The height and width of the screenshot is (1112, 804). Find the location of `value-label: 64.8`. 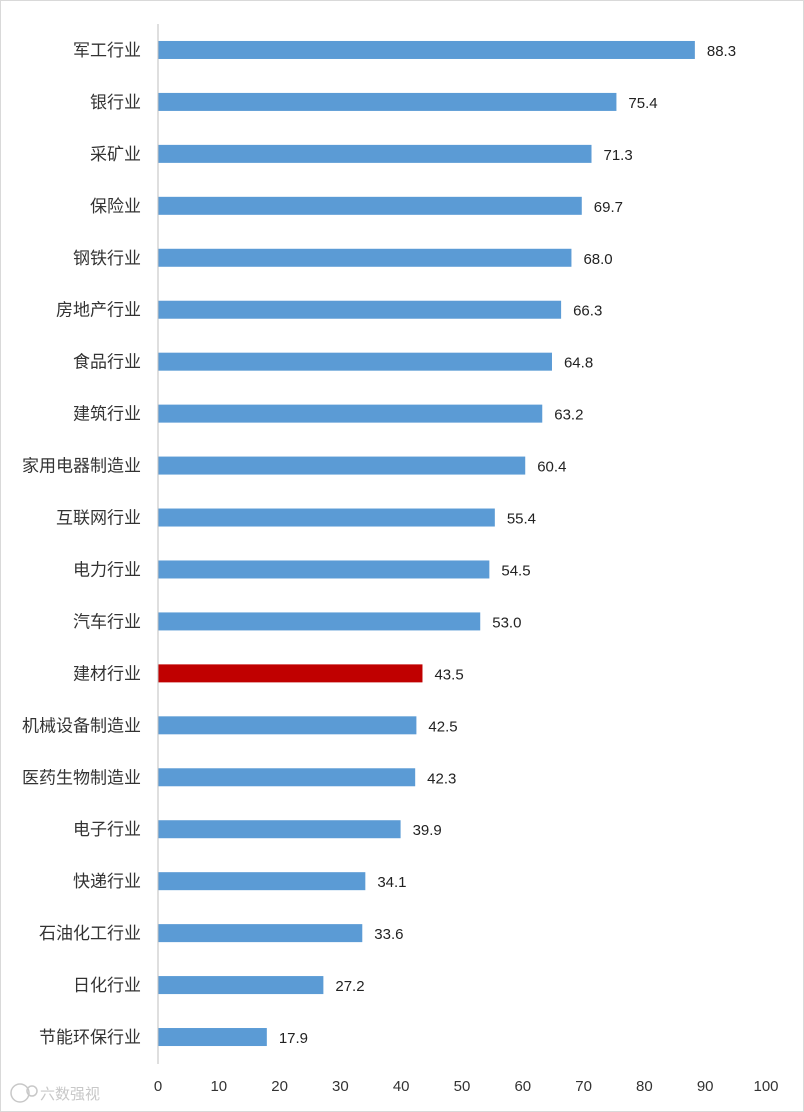

value-label: 64.8 is located at coordinates (578, 363).